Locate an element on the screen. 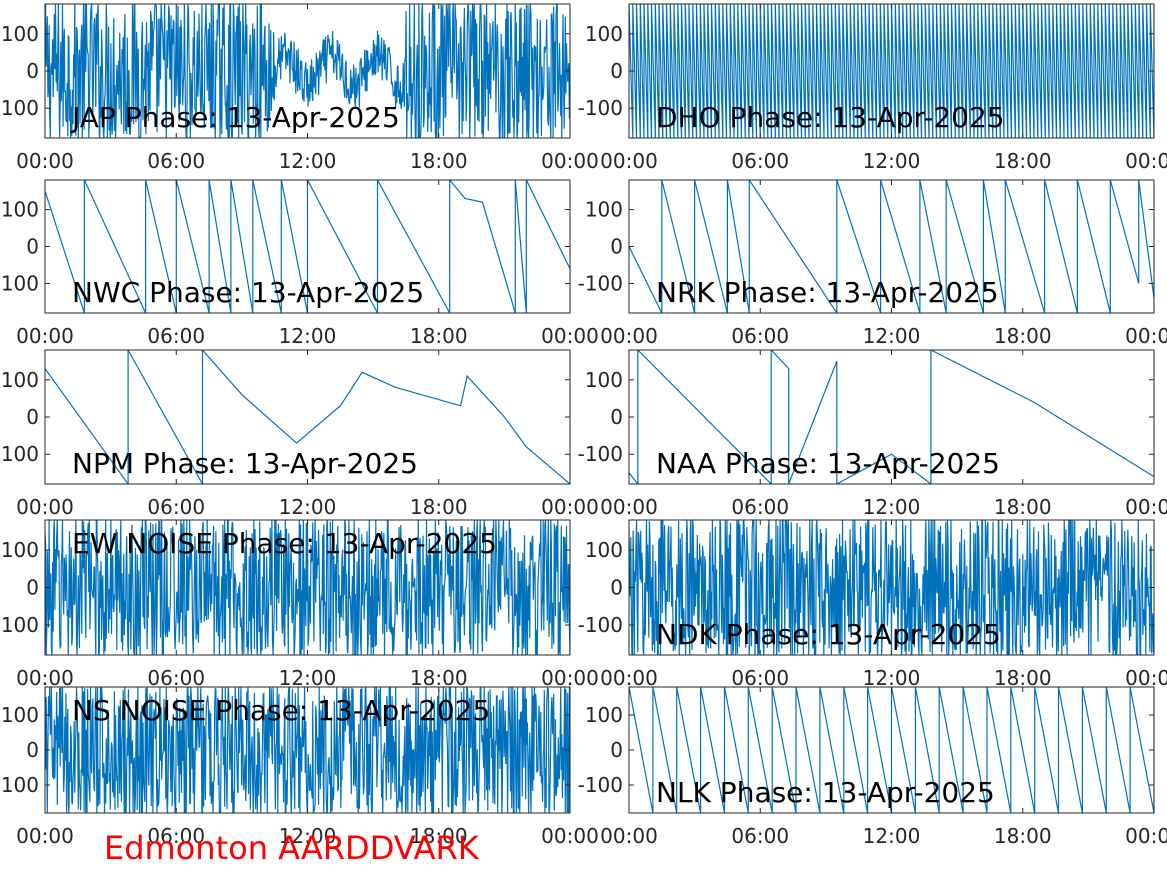  panel-title: NLK Phase: 13-Apr-2025 is located at coordinates (825, 792).